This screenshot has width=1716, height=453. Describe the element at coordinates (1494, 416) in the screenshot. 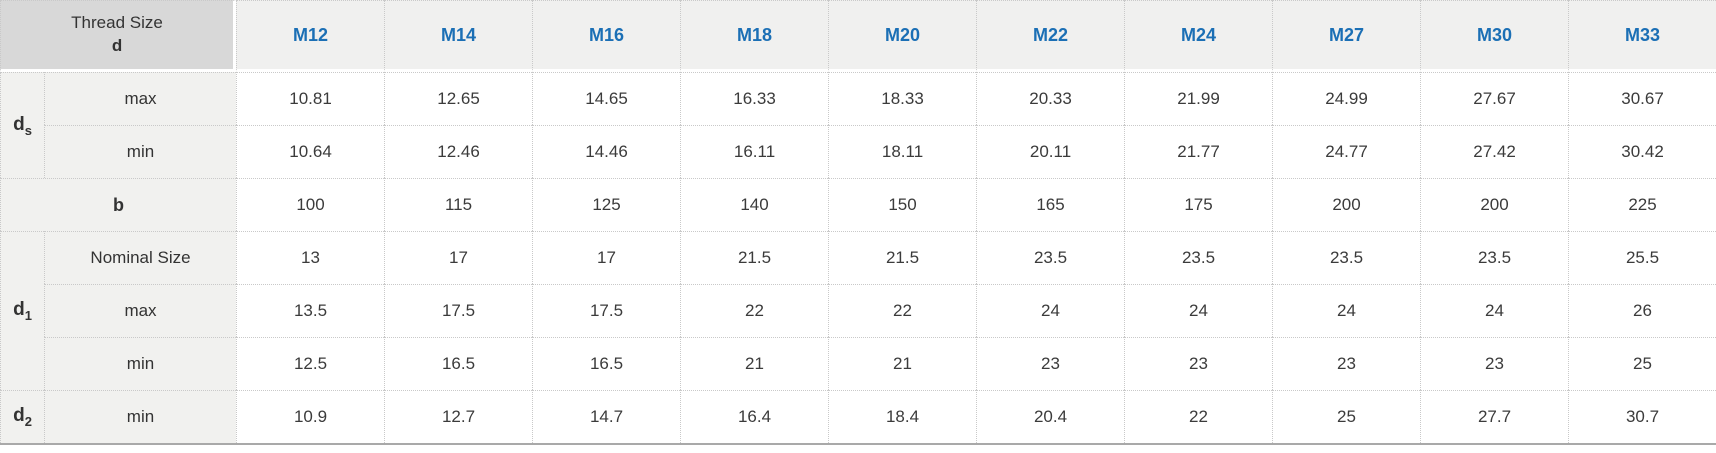

I see `table-cell: 27.7` at that location.